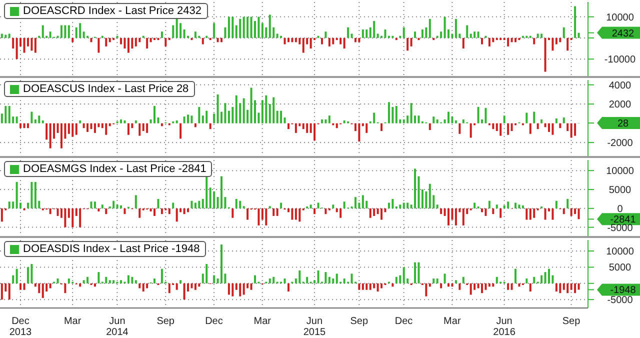  Describe the element at coordinates (111, 249) in the screenshot. I see `legend-label: DOEASDIS Index - Last Price -1948` at that location.